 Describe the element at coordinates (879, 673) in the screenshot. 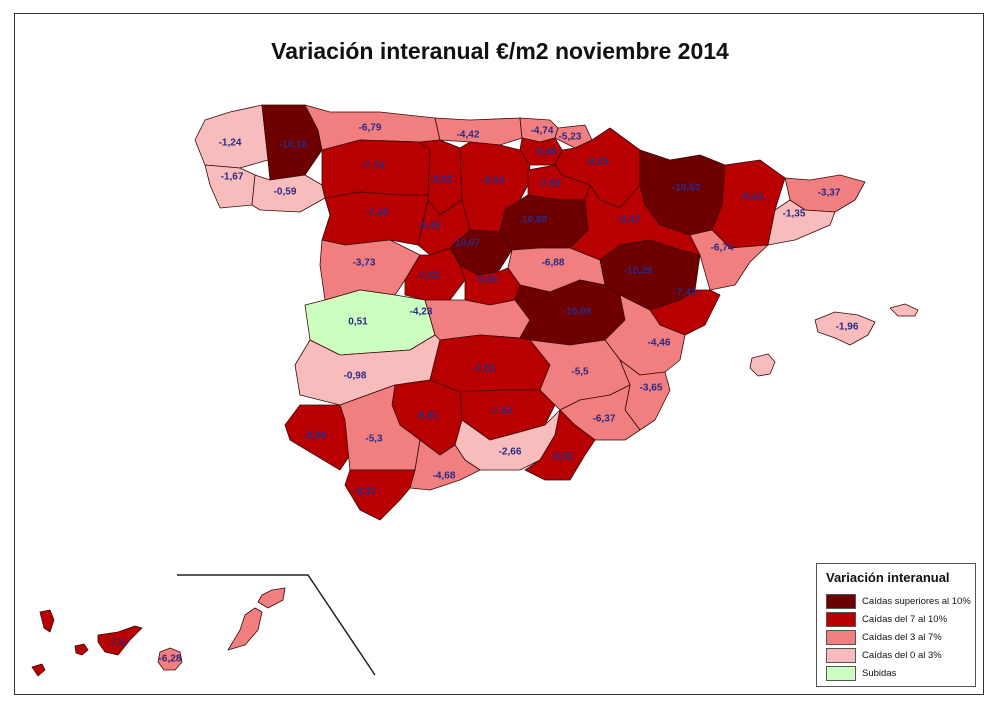

I see `legend-label: Subidas` at that location.